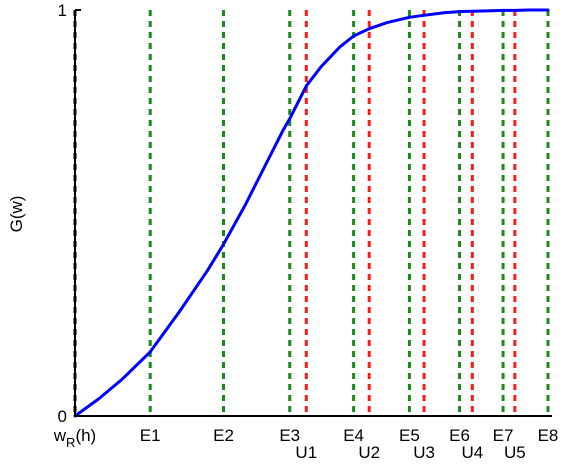 Image resolution: width=567 pixels, height=464 pixels. Describe the element at coordinates (150, 435) in the screenshot. I see `x-tick-label-e1: E1` at that location.